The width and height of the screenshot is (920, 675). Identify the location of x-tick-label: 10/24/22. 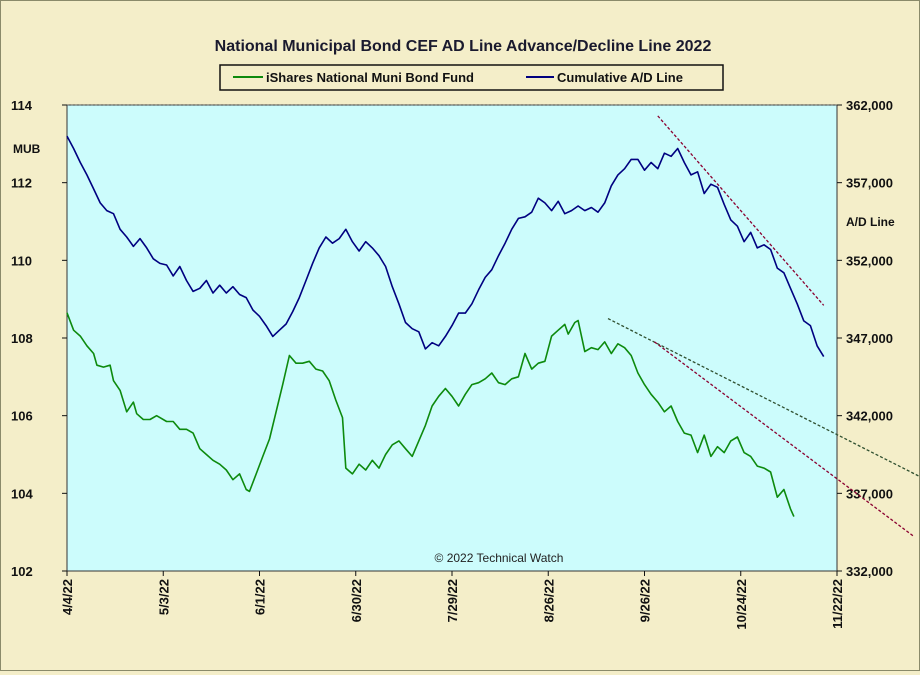
(741, 604).